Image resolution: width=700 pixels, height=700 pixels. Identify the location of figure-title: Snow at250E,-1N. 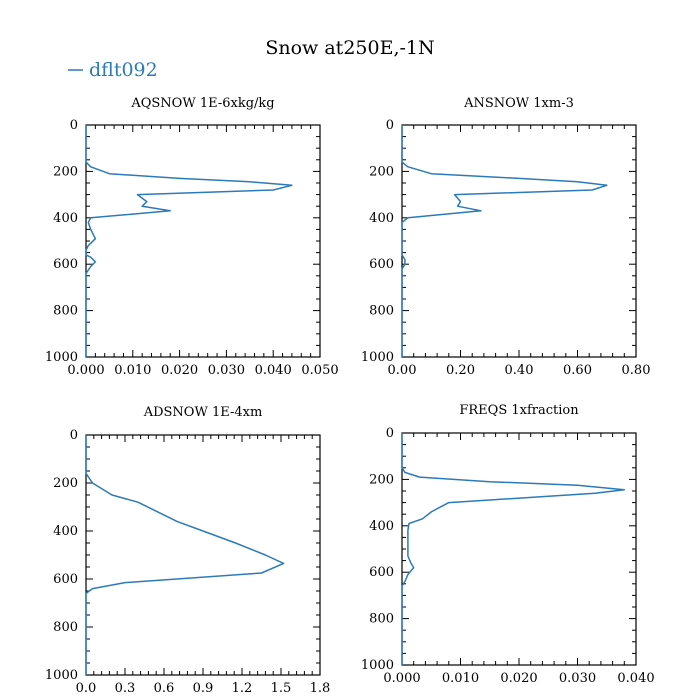
(349, 48).